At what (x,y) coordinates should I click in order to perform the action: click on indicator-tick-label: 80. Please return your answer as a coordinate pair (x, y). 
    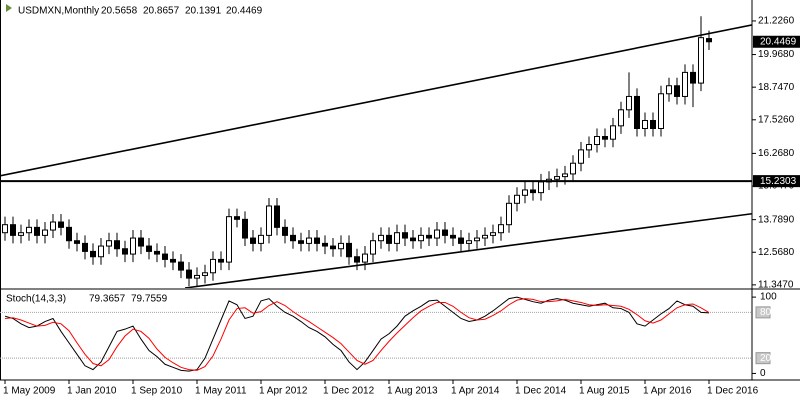
    Looking at the image, I should click on (766, 312).